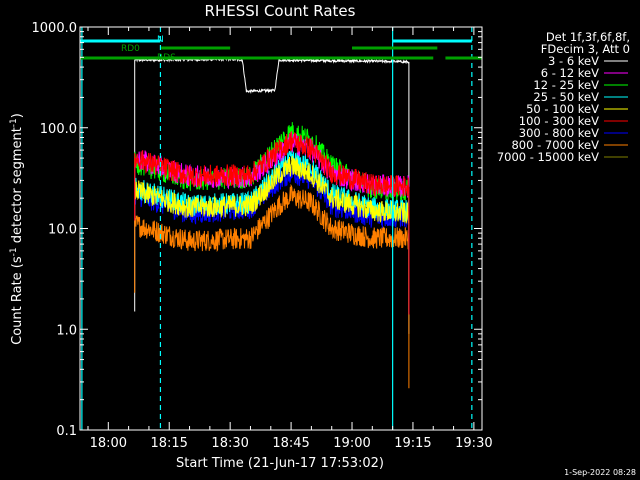  Describe the element at coordinates (290, 443) in the screenshot. I see `x-tick-label: 18:45` at that location.